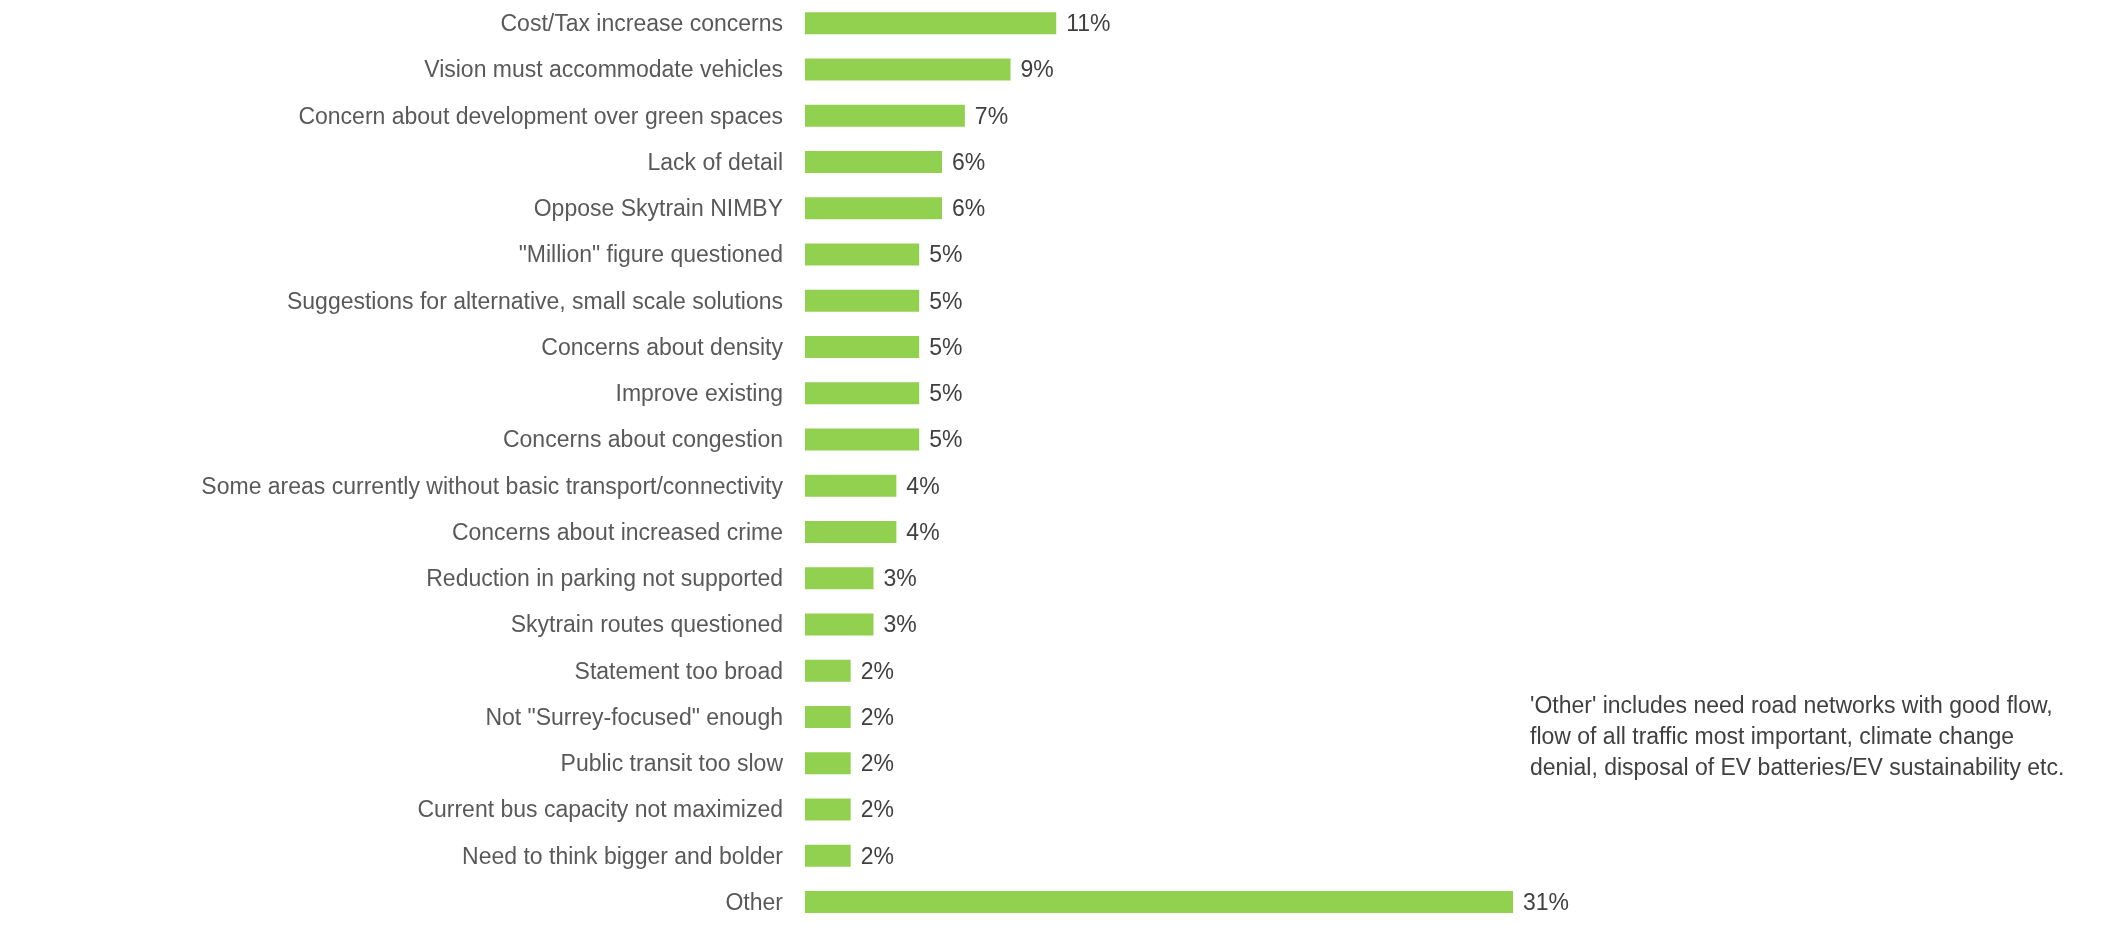 The width and height of the screenshot is (2113, 925). I want to click on y-tick-label: Concerns about increased crime, so click(617, 531).